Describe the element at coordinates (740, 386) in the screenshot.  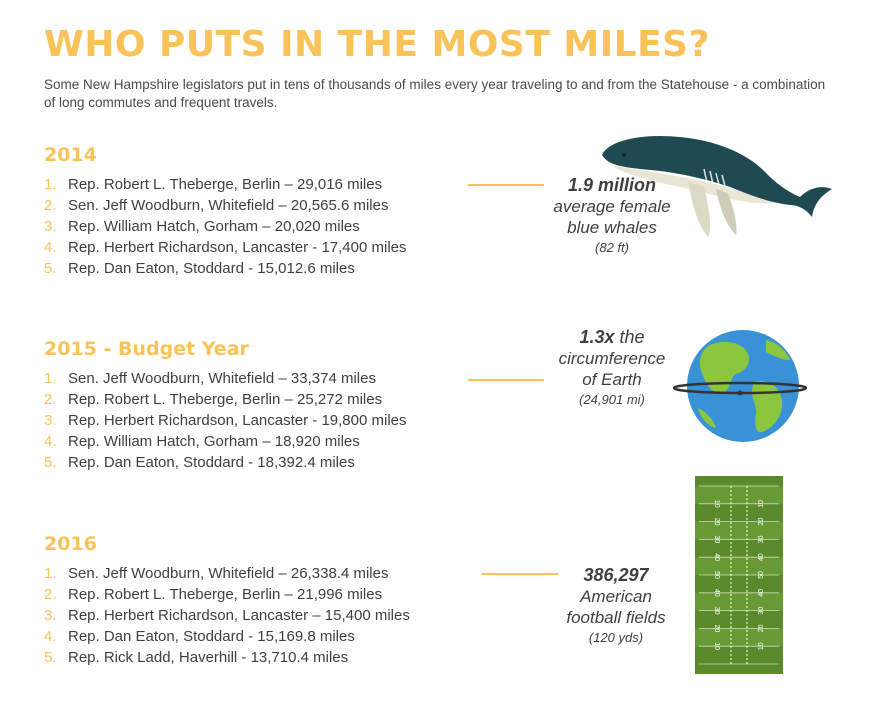
I see `earth-icon` at that location.